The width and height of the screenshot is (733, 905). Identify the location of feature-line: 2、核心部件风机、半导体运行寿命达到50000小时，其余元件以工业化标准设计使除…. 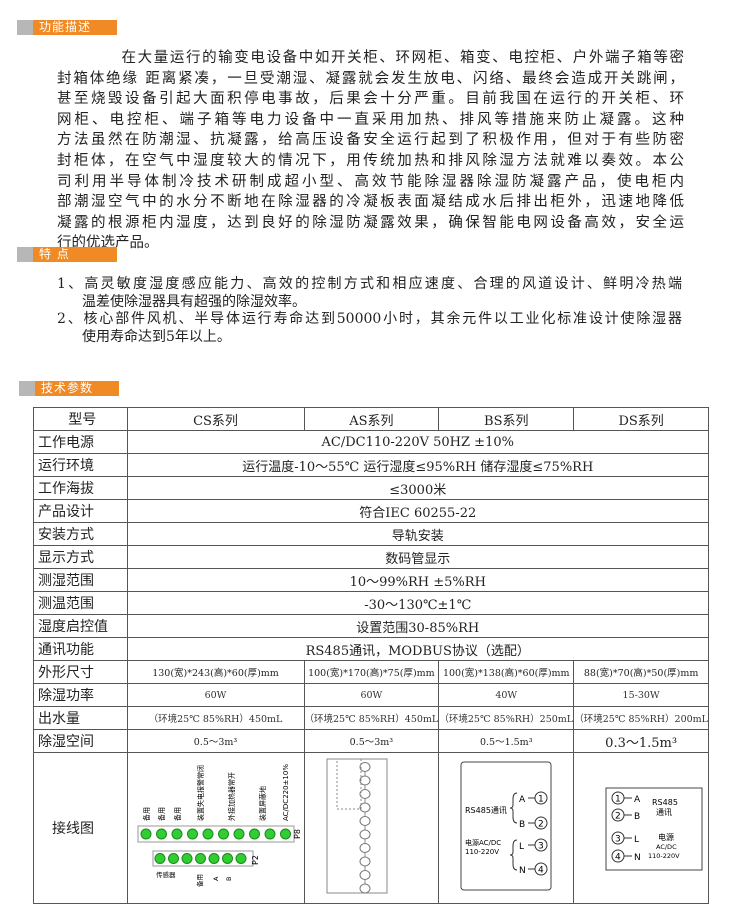
(369, 319).